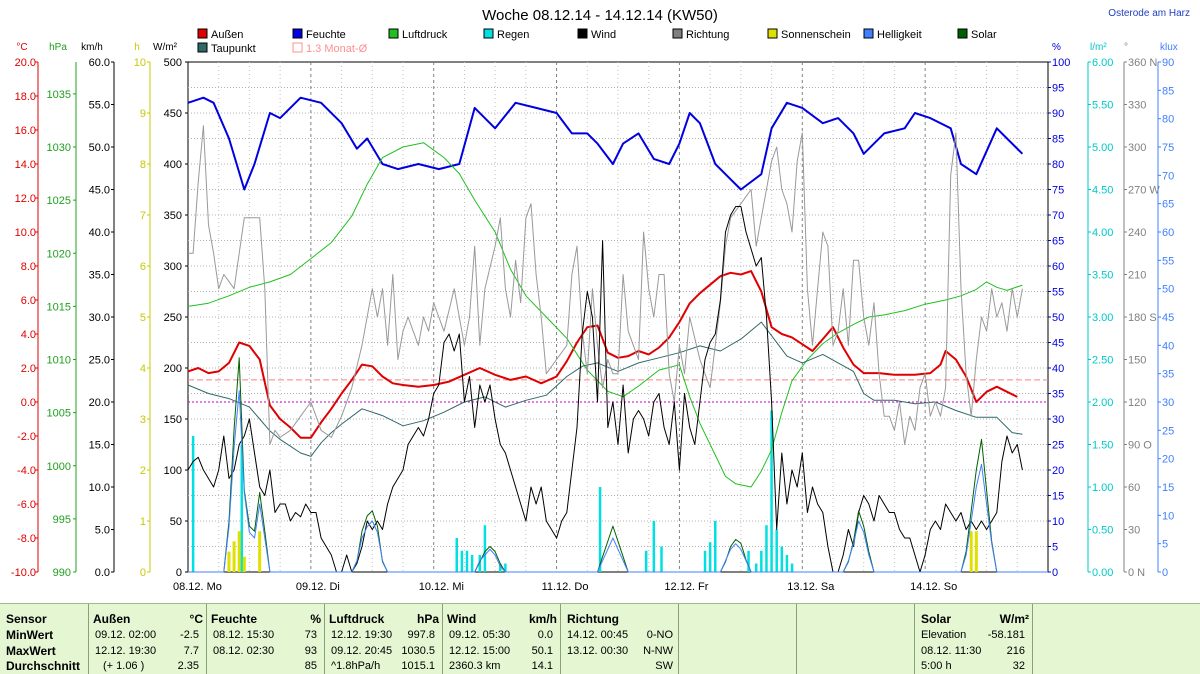  I want to click on legend-label: Taupunkt, so click(233, 49).